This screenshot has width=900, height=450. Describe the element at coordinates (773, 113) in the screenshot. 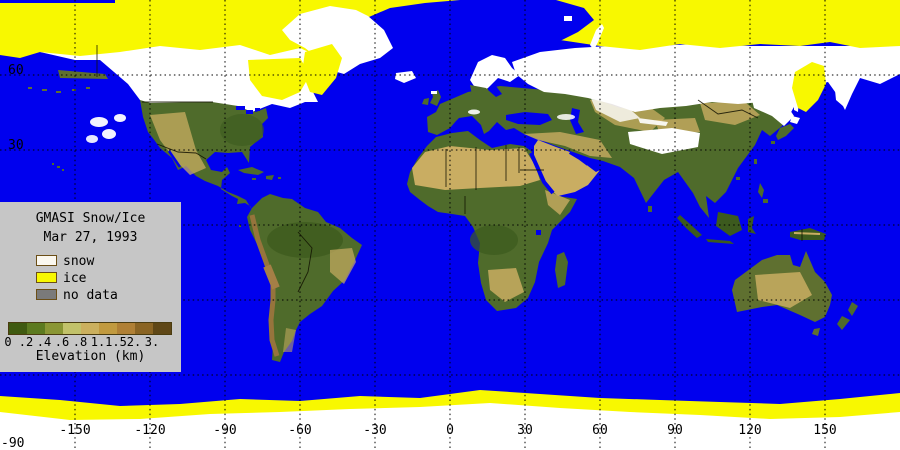

I see `manchuria-snow` at that location.